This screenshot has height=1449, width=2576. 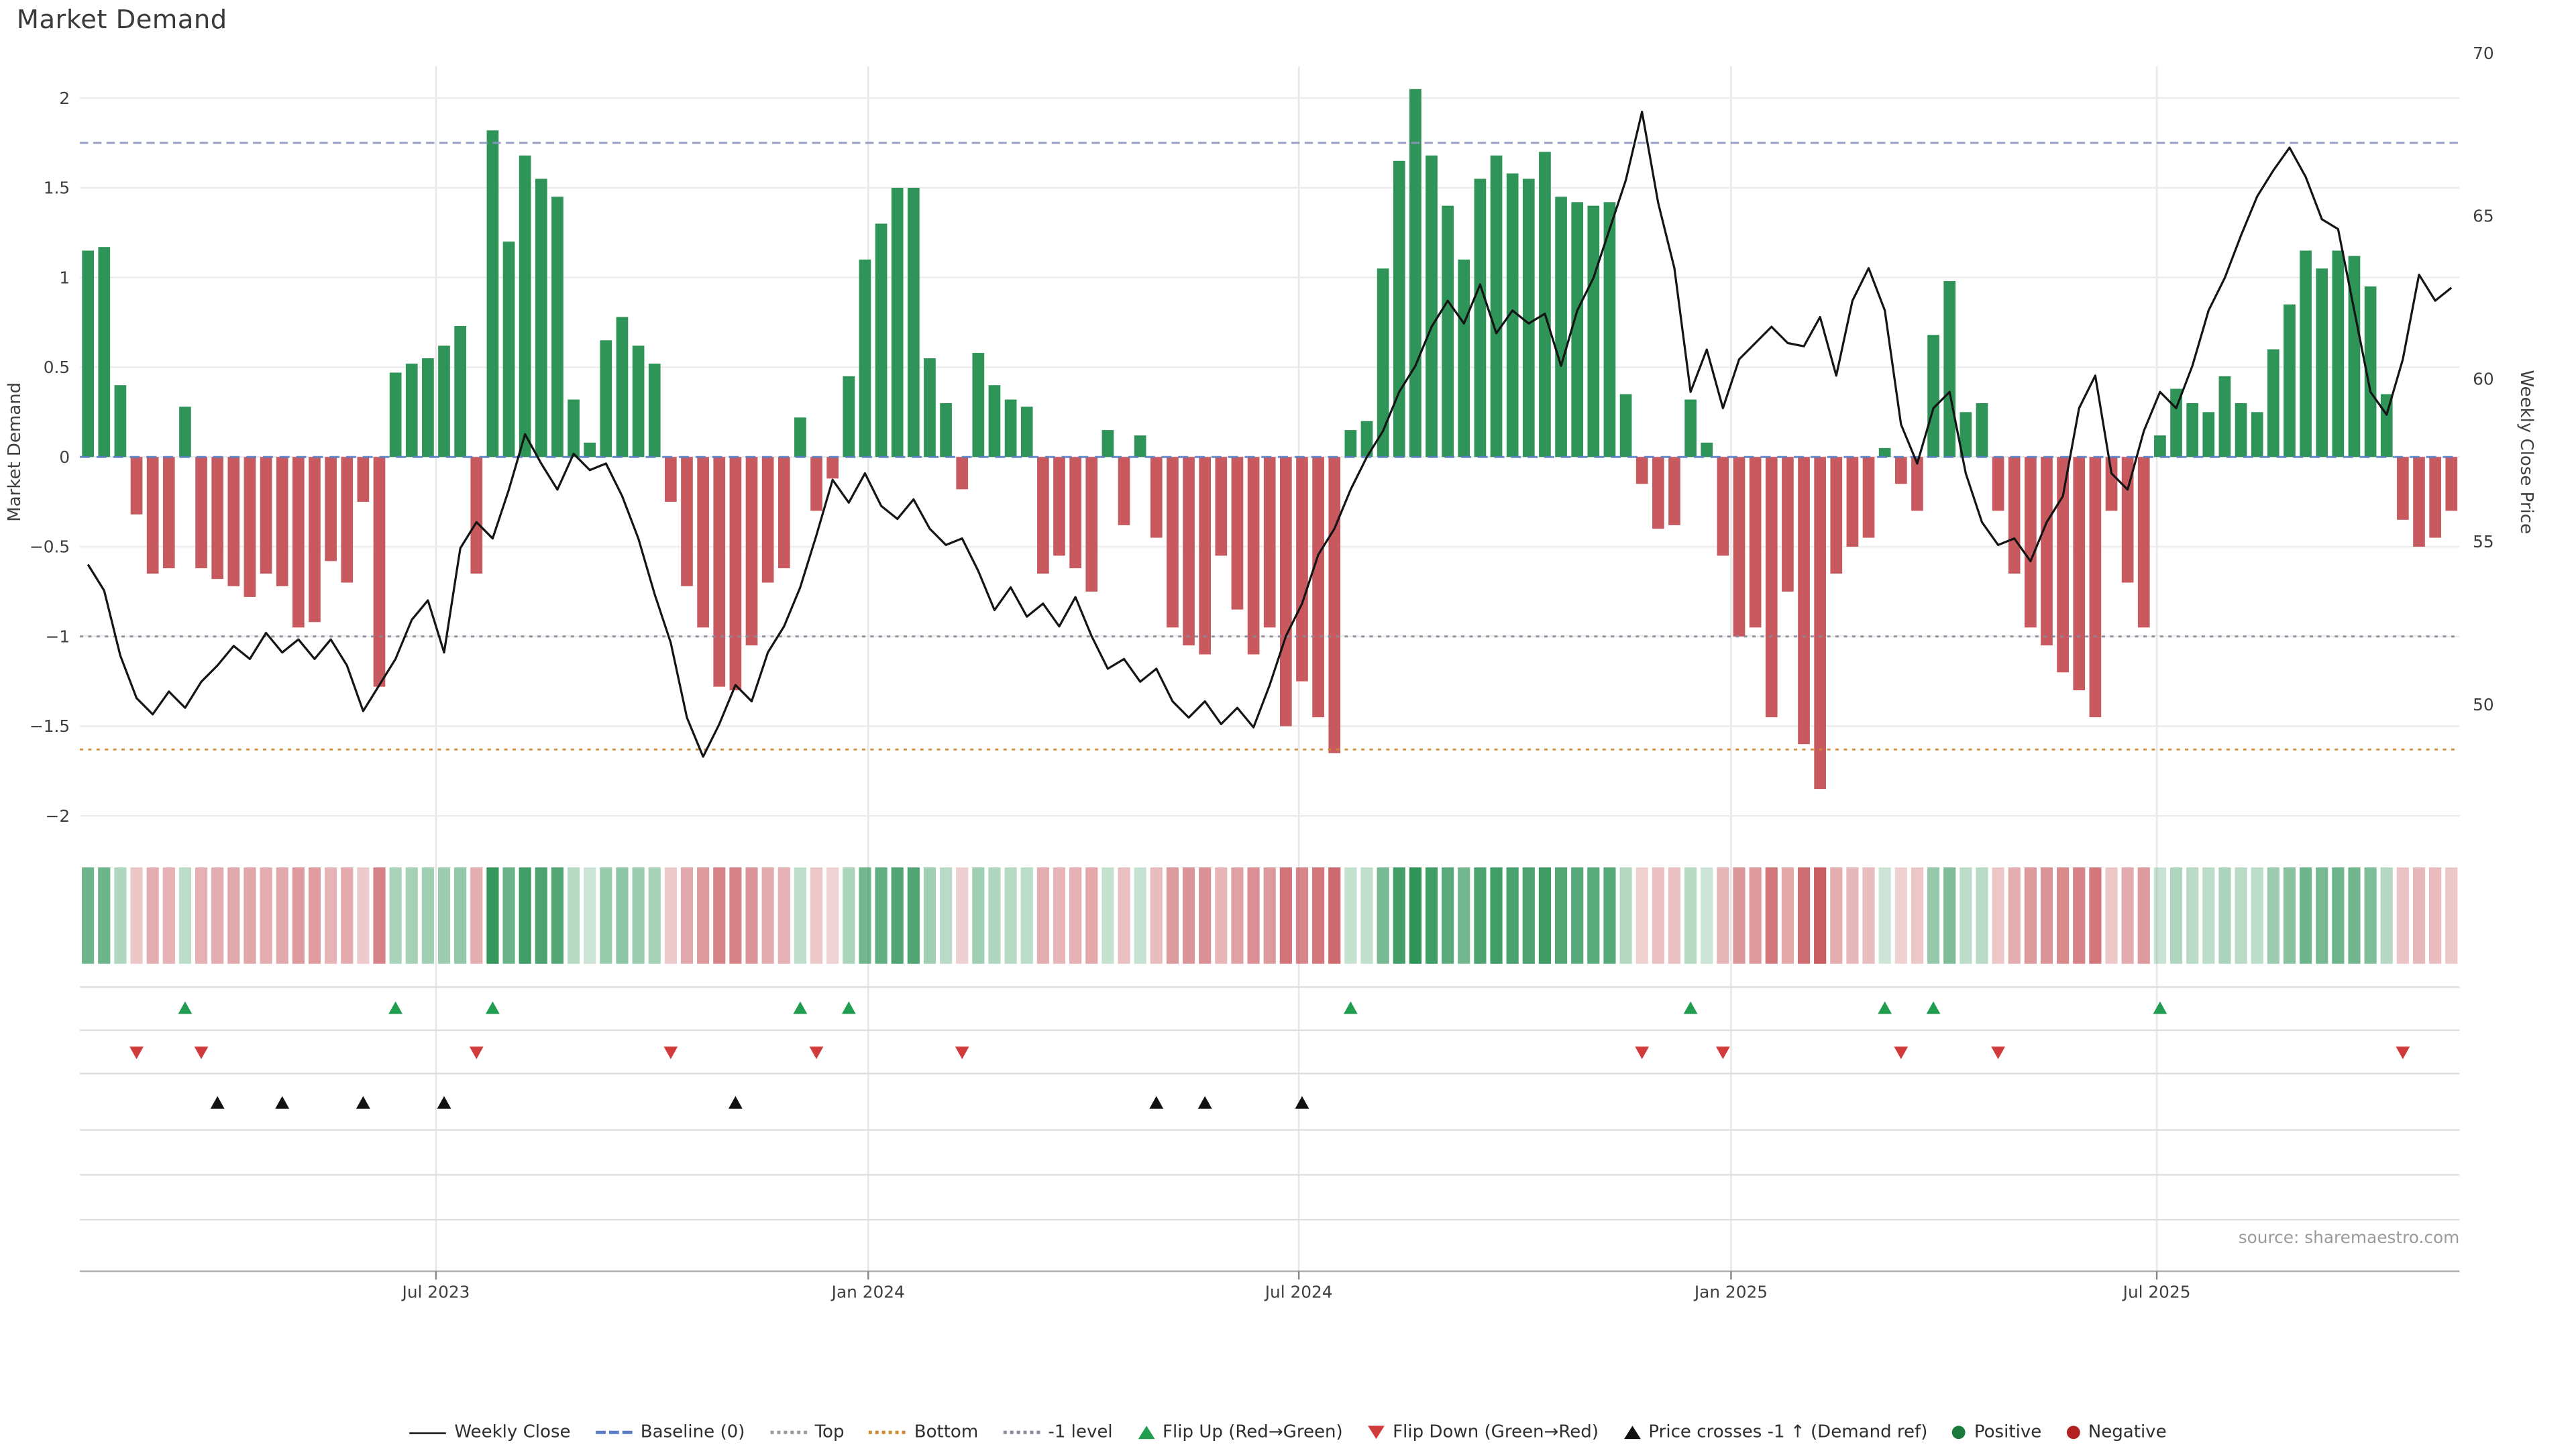 I want to click on price-cross-marker-icon, so click(x=217, y=1102).